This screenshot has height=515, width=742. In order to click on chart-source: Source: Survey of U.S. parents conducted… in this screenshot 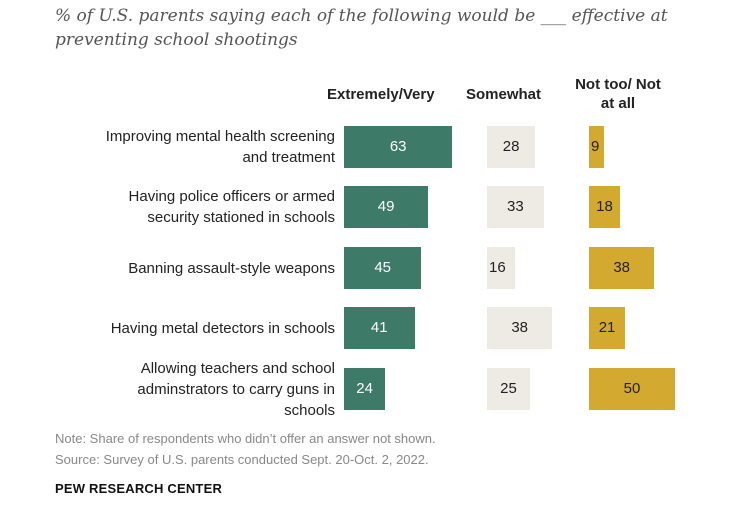, I will do `click(242, 459)`.